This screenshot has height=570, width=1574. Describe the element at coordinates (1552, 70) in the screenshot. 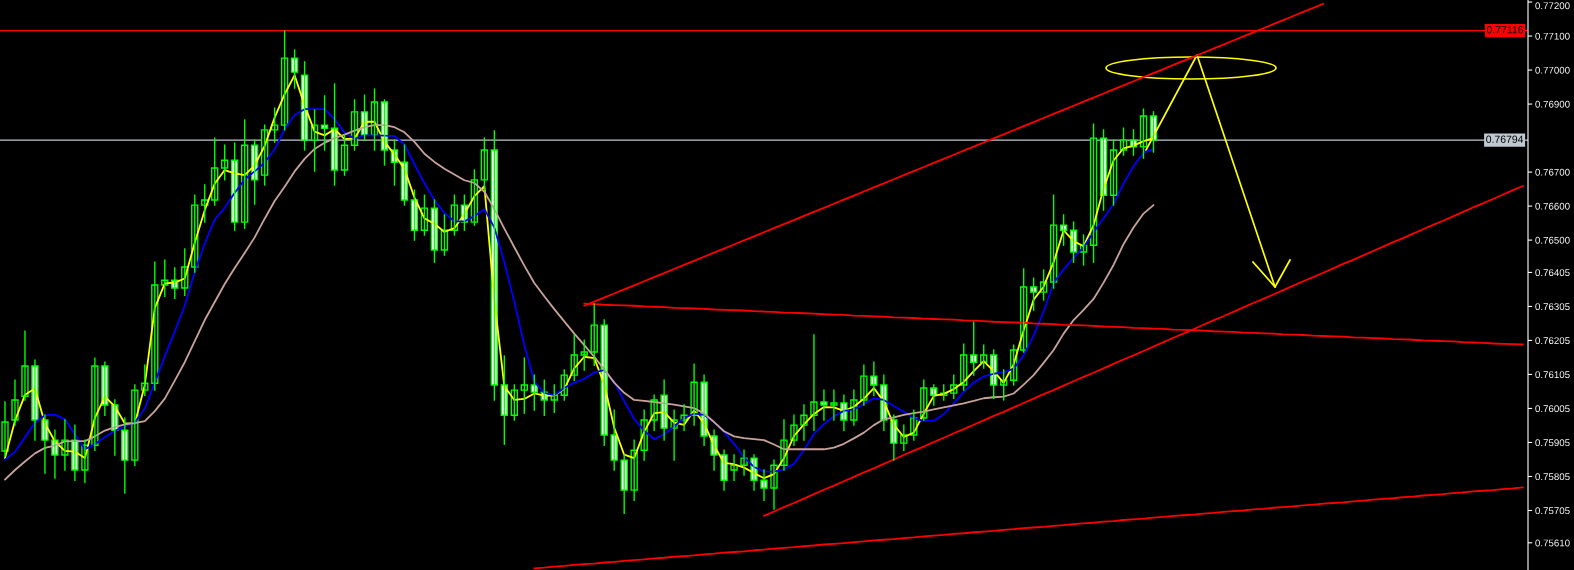

I see `y-tick-label: 0.77000` at that location.